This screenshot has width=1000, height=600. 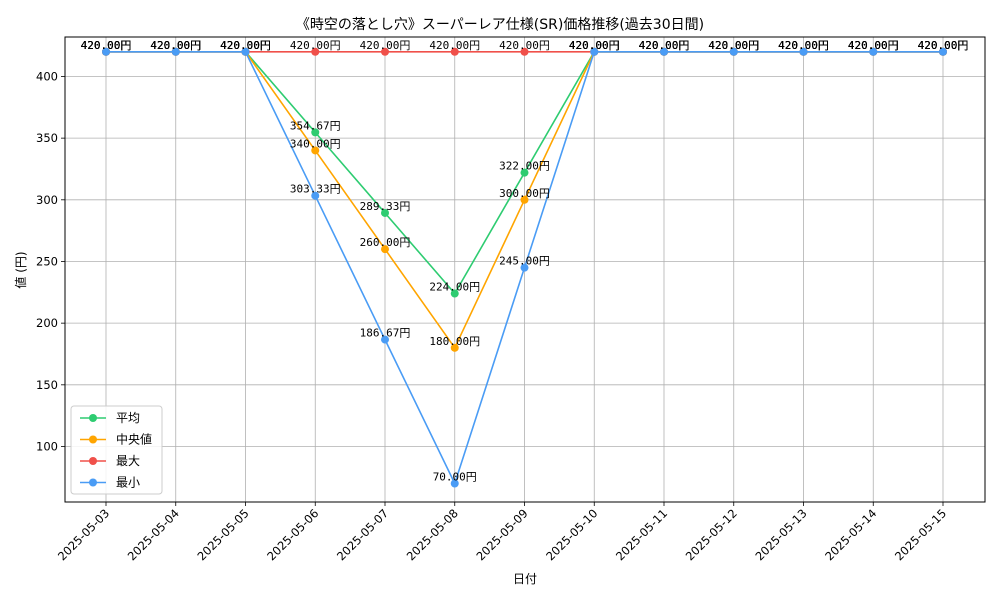 What do you see at coordinates (128, 461) in the screenshot?
I see `legend-label: 最大` at bounding box center [128, 461].